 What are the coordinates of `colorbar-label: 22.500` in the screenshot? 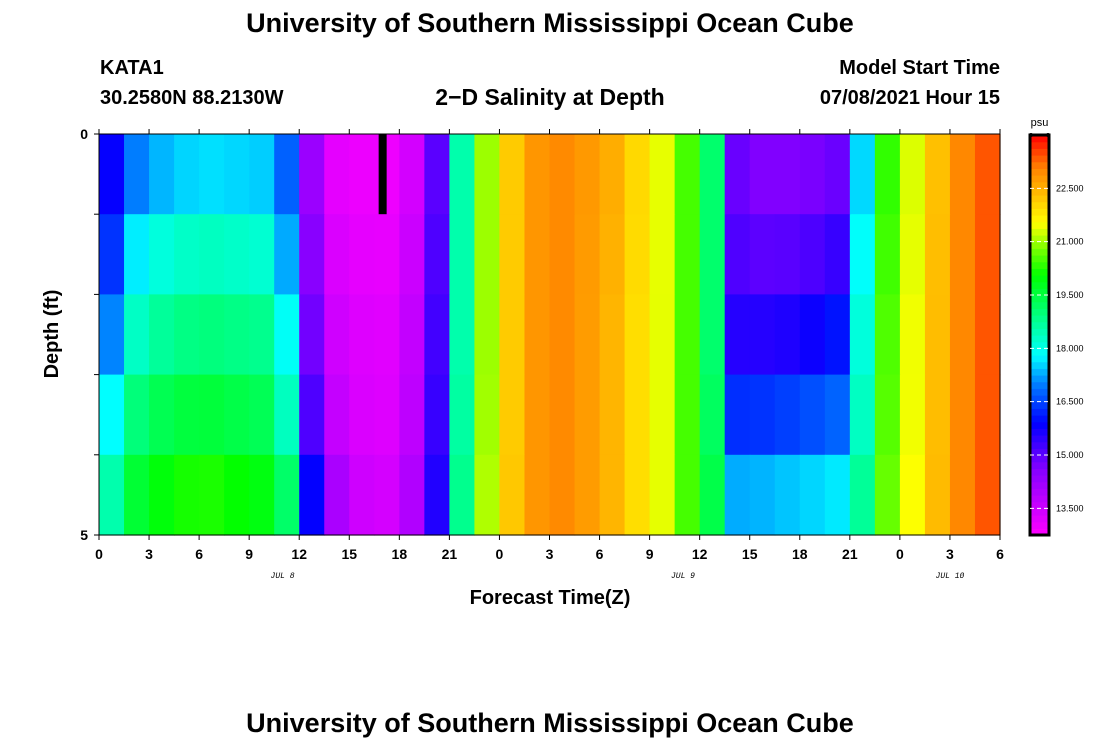 It's located at (1070, 188).